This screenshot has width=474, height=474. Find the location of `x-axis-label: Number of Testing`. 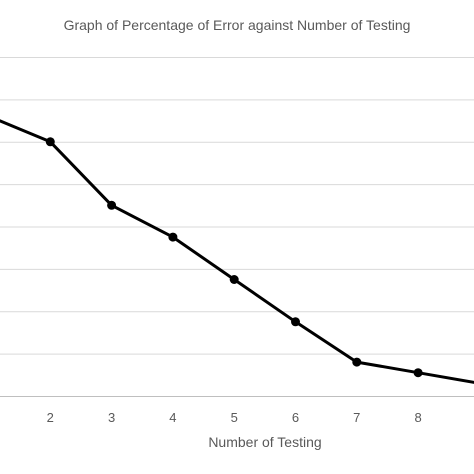

x-axis-label: Number of Testing is located at coordinates (264, 442).